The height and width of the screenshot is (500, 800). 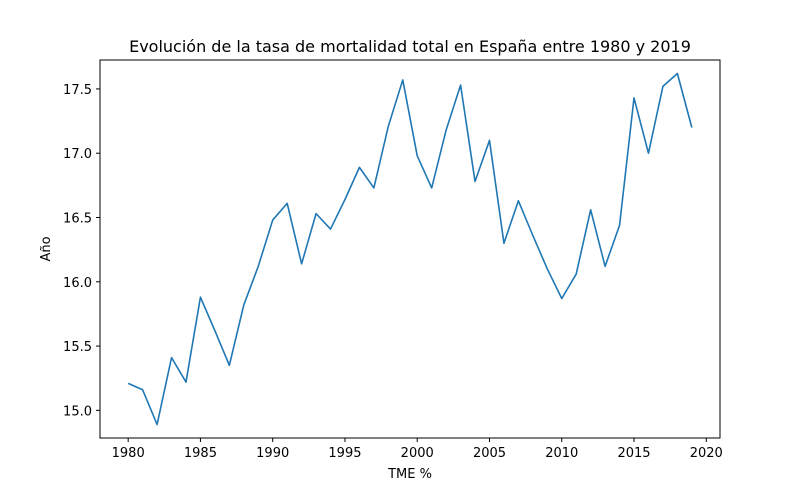 What do you see at coordinates (77, 347) in the screenshot?
I see `y-tick-label-1: 15.5` at bounding box center [77, 347].